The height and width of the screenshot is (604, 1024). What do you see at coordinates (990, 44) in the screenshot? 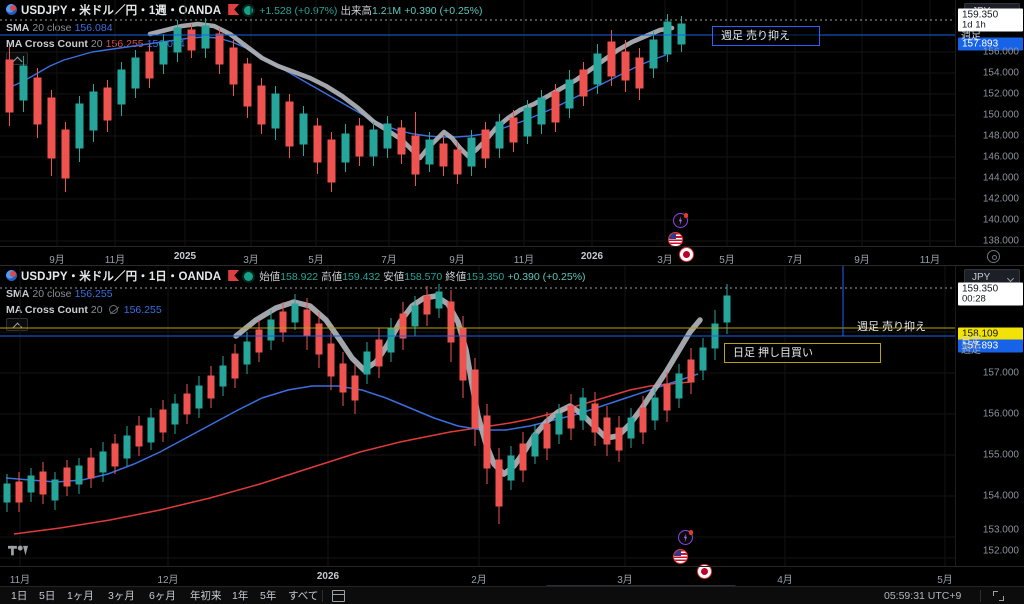
I see `weekly-highlight-price-badge: 157.893` at bounding box center [990, 44].